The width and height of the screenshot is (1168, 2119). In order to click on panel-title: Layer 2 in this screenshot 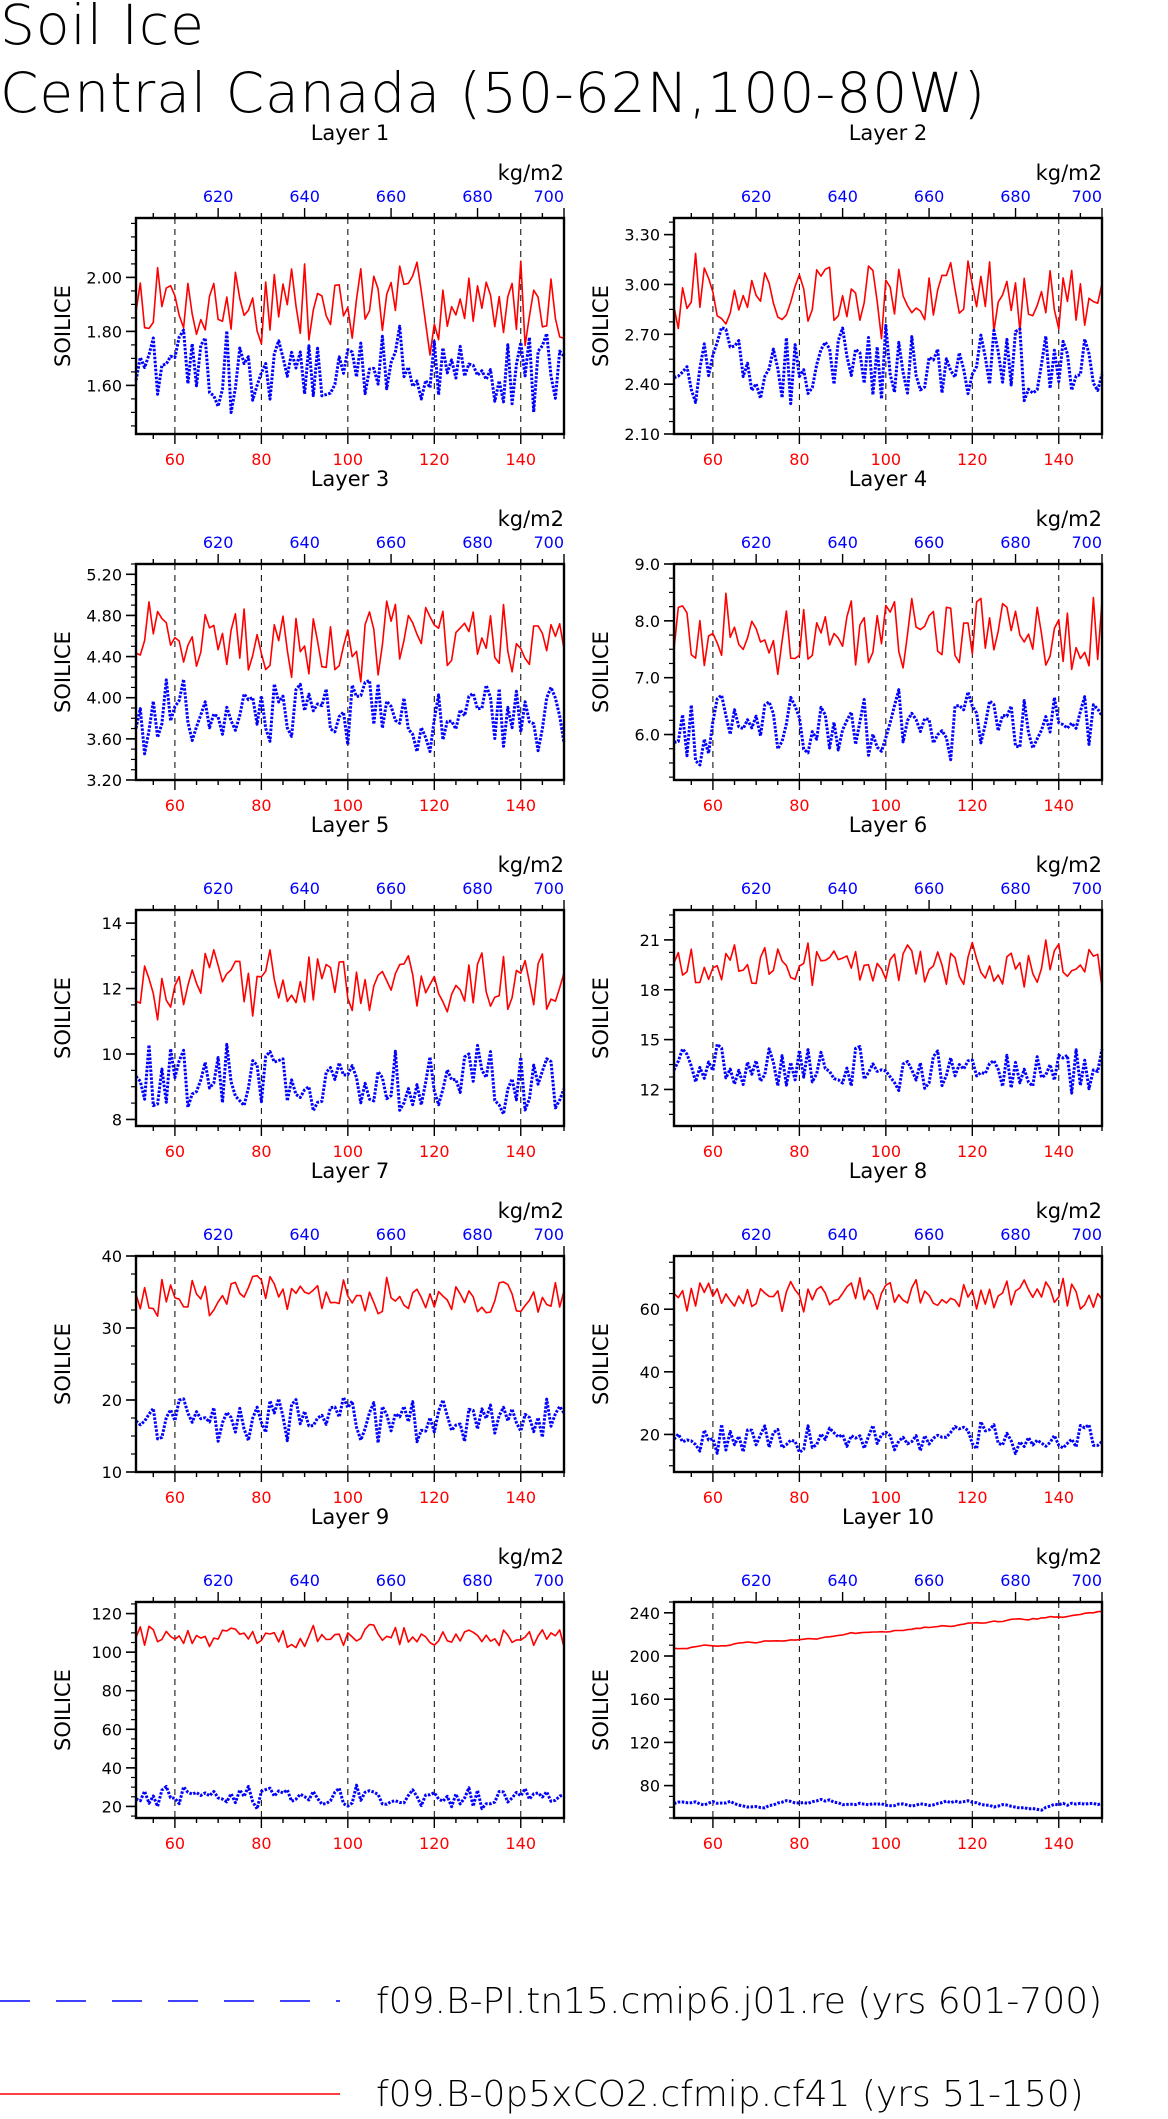, I will do `click(888, 133)`.